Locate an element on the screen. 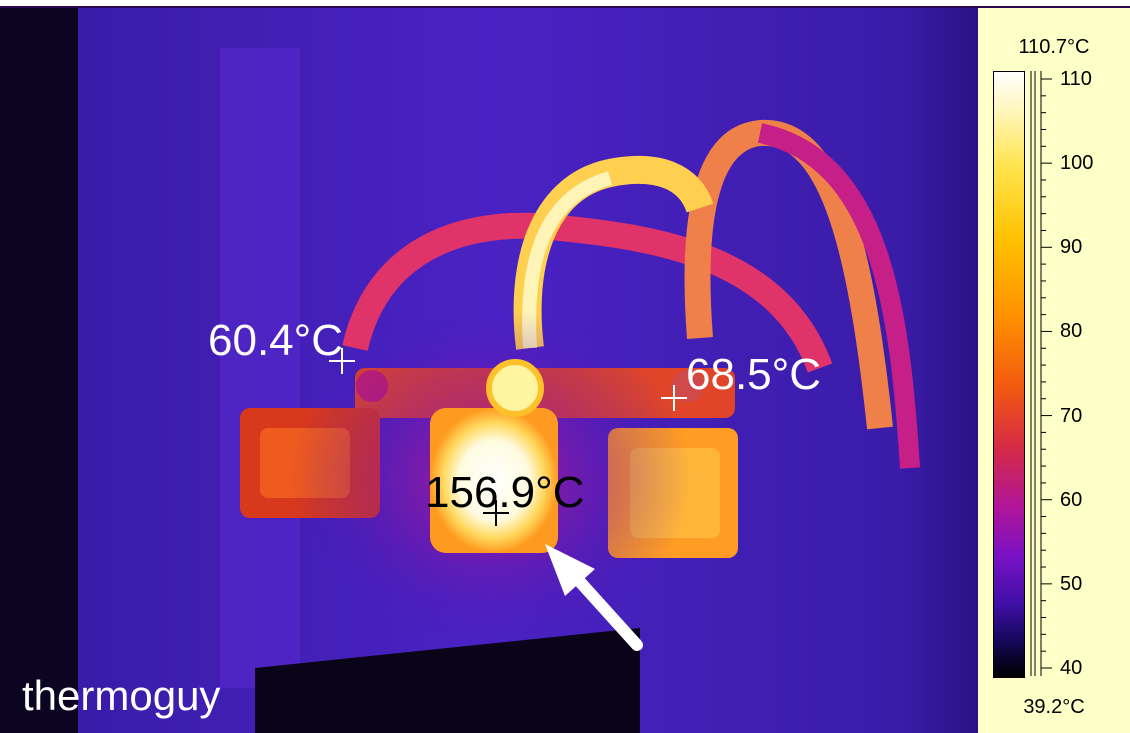 This screenshot has height=733, width=1130. measurement-crosshair-left is located at coordinates (342, 361).